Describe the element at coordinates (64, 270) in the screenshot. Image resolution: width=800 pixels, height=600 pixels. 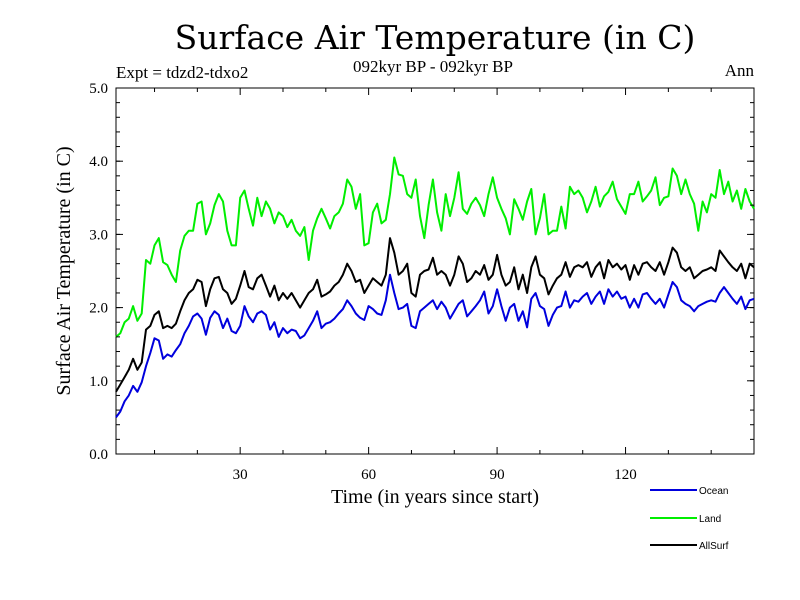
I see `y-axis-label: Surface Air Temperature (in C)` at that location.